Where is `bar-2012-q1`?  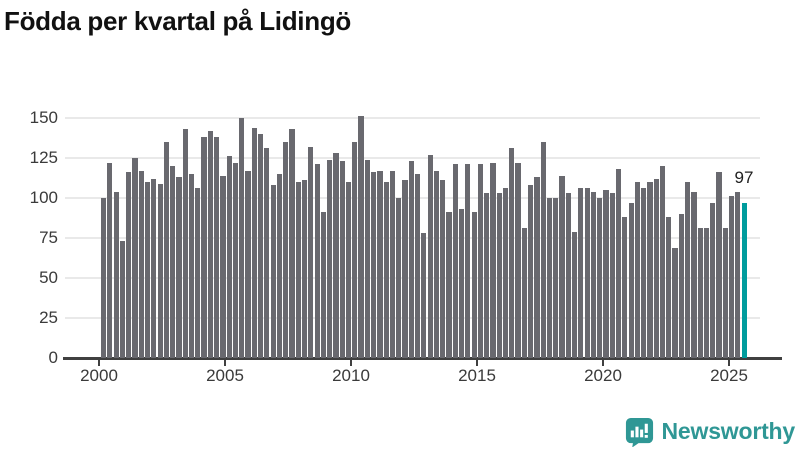
bar-2012-q1 is located at coordinates (405, 269).